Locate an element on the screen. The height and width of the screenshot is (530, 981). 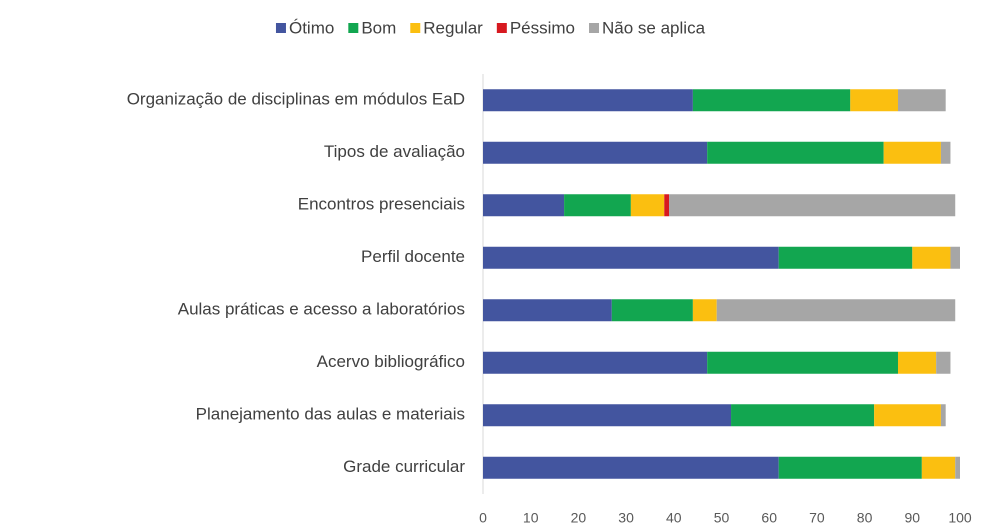
legend-label: Ótimo is located at coordinates (311, 27).